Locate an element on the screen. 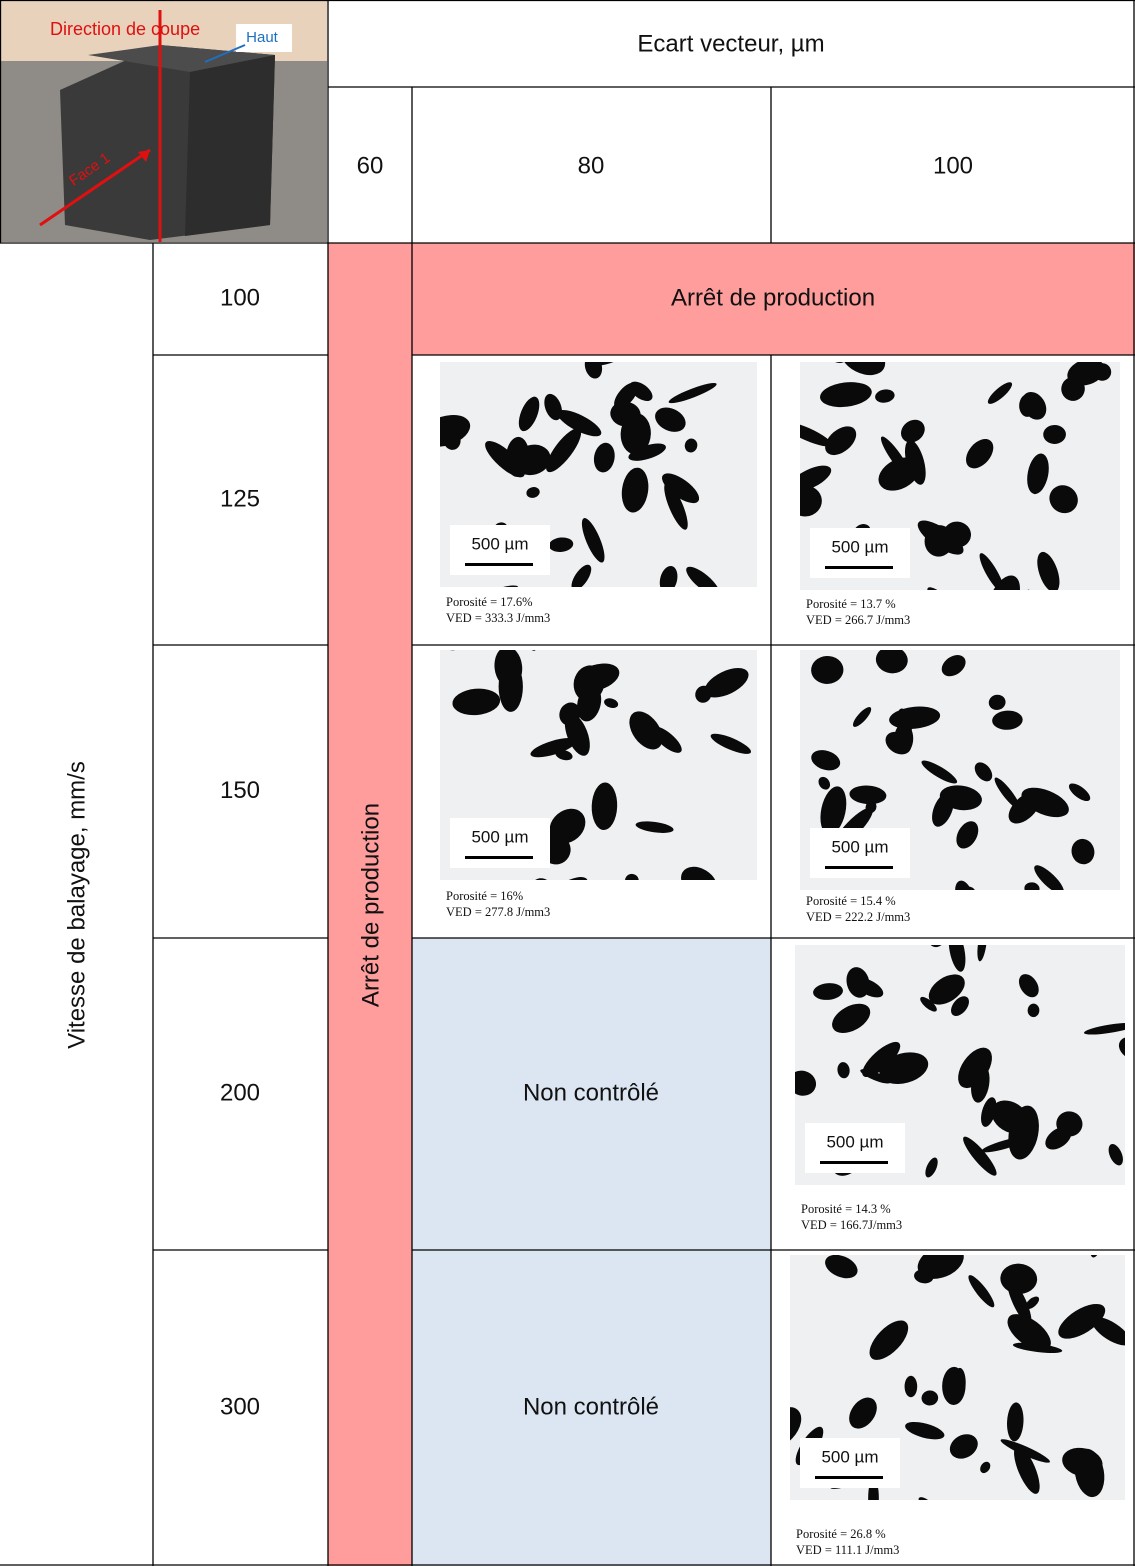 This screenshot has height=1566, width=1135. micrograph-image is located at coordinates (598, 474).